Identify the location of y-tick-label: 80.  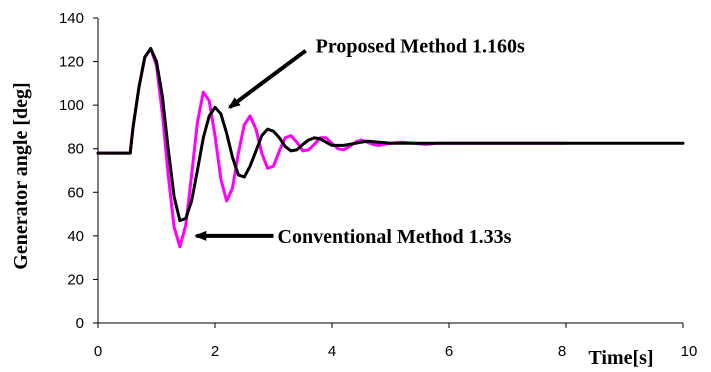
(75, 149).